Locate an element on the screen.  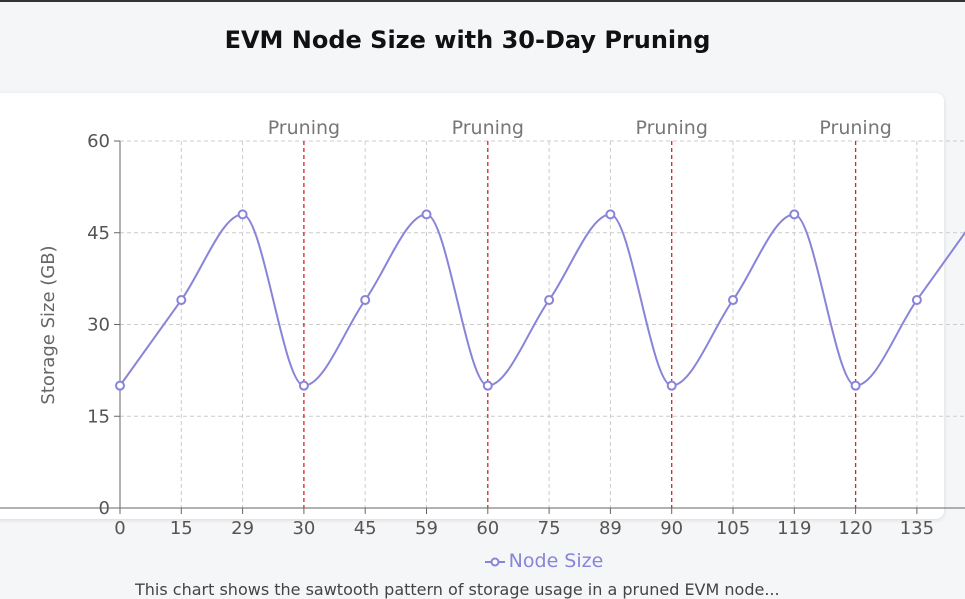
legend: Node Size is located at coordinates (482, 561).